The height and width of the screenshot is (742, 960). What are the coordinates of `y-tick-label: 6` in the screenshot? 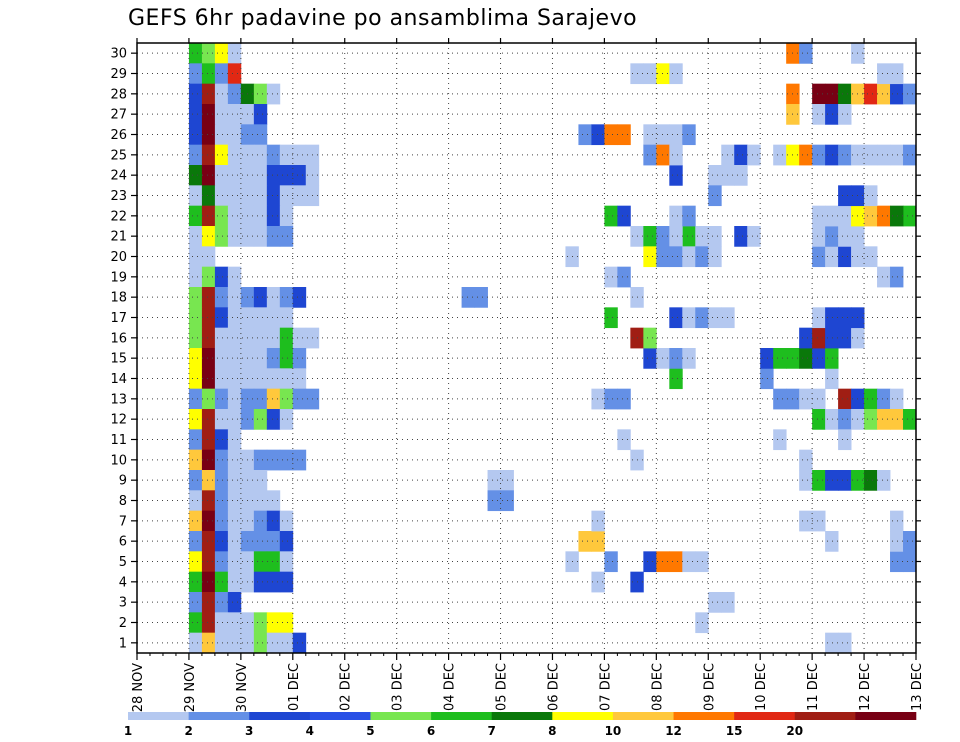 It's located at (123, 542).